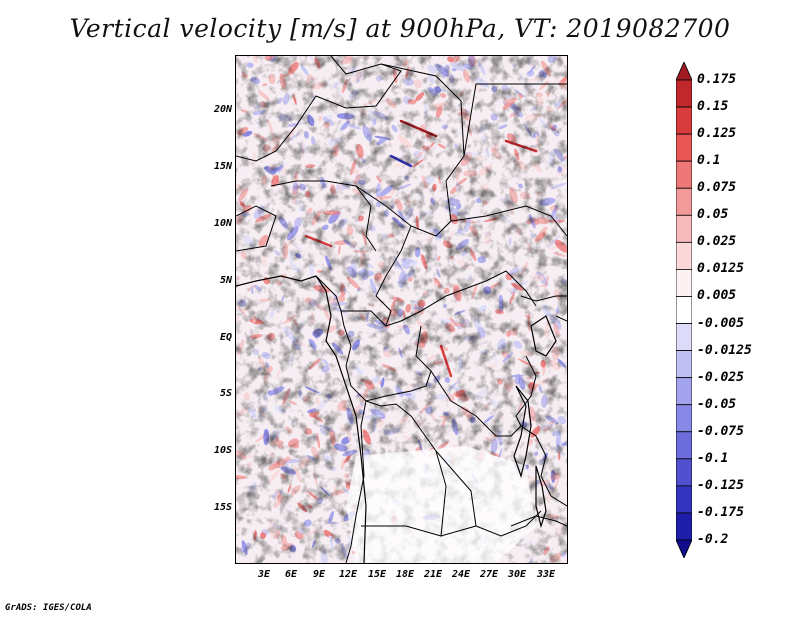 The height and width of the screenshot is (618, 800). Describe the element at coordinates (724, 350) in the screenshot. I see `colorbar-label: -0.0125` at that location.